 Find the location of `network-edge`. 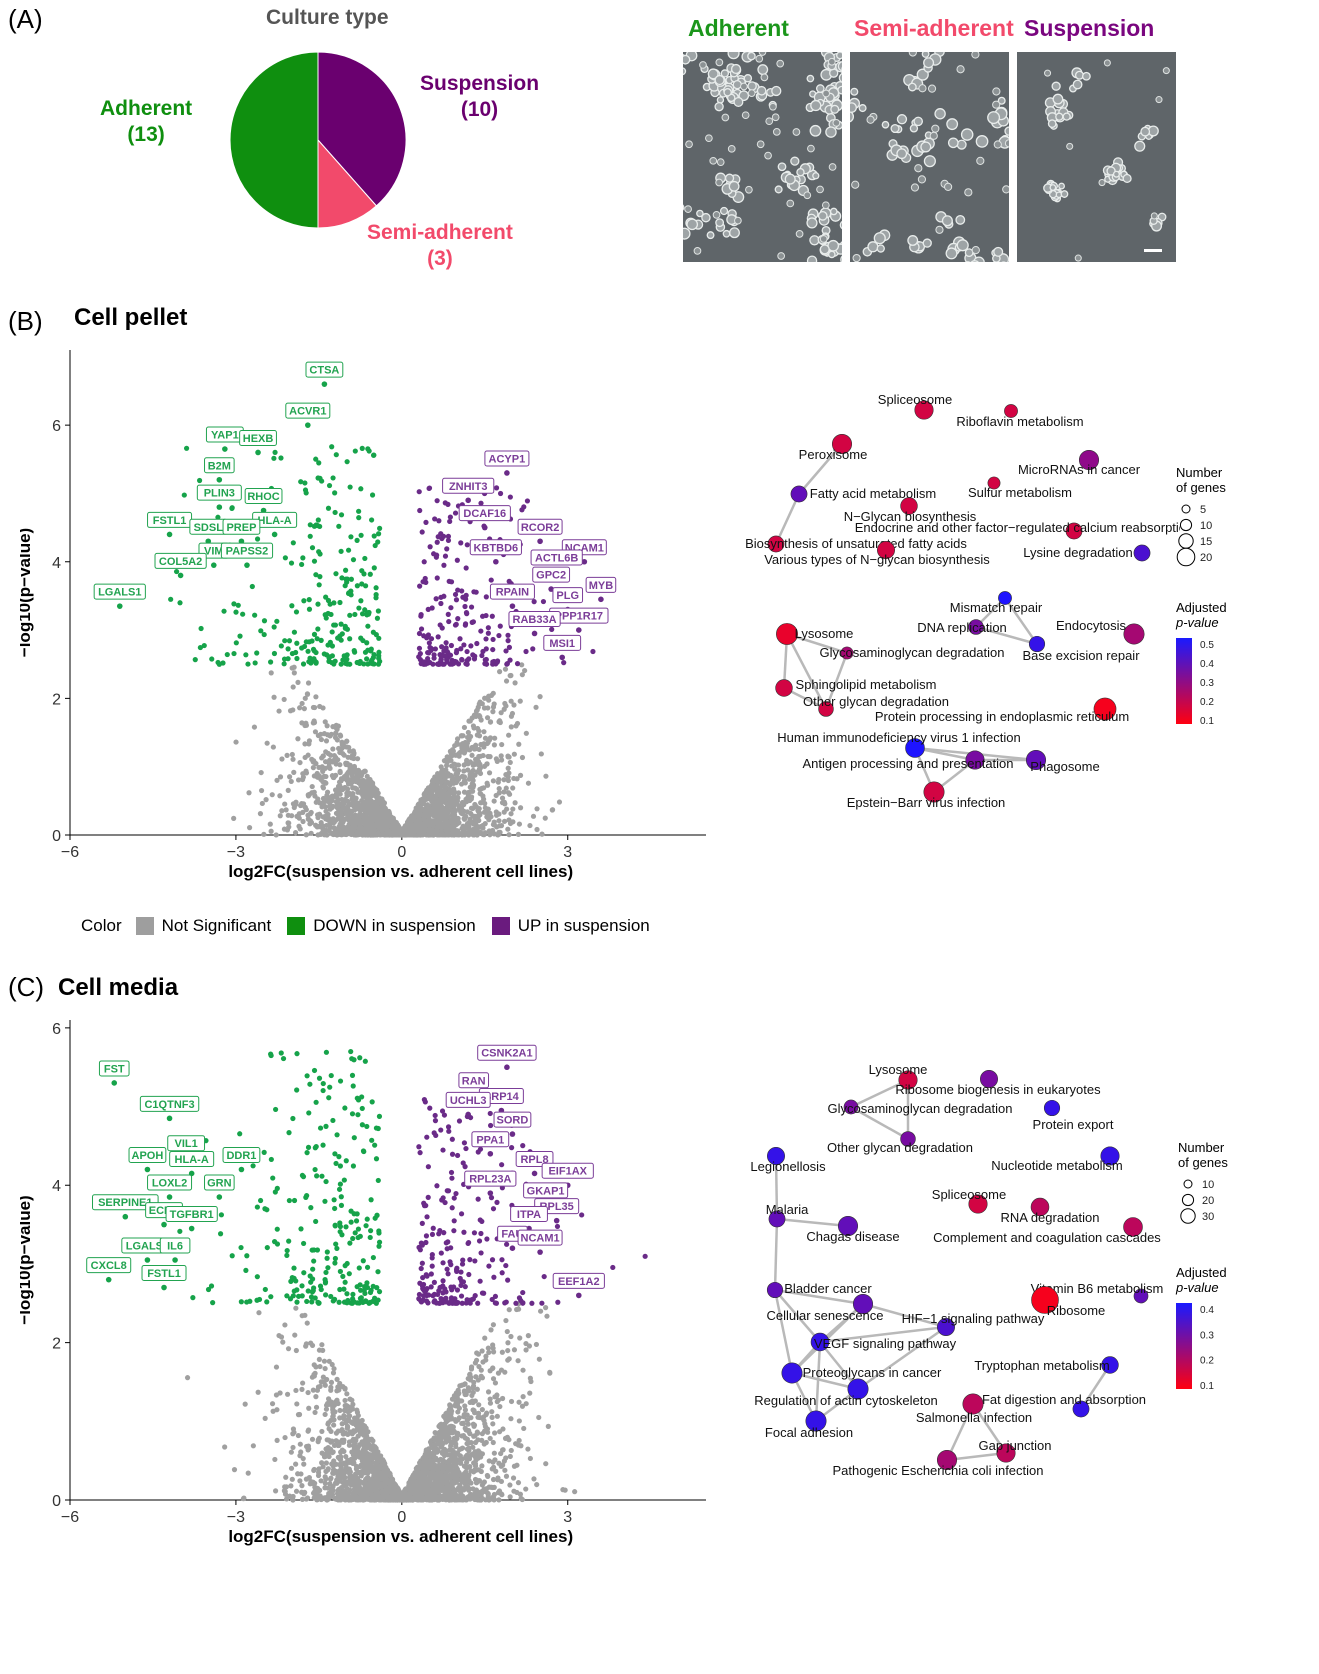

network-edge is located at coordinates (1021, 621).